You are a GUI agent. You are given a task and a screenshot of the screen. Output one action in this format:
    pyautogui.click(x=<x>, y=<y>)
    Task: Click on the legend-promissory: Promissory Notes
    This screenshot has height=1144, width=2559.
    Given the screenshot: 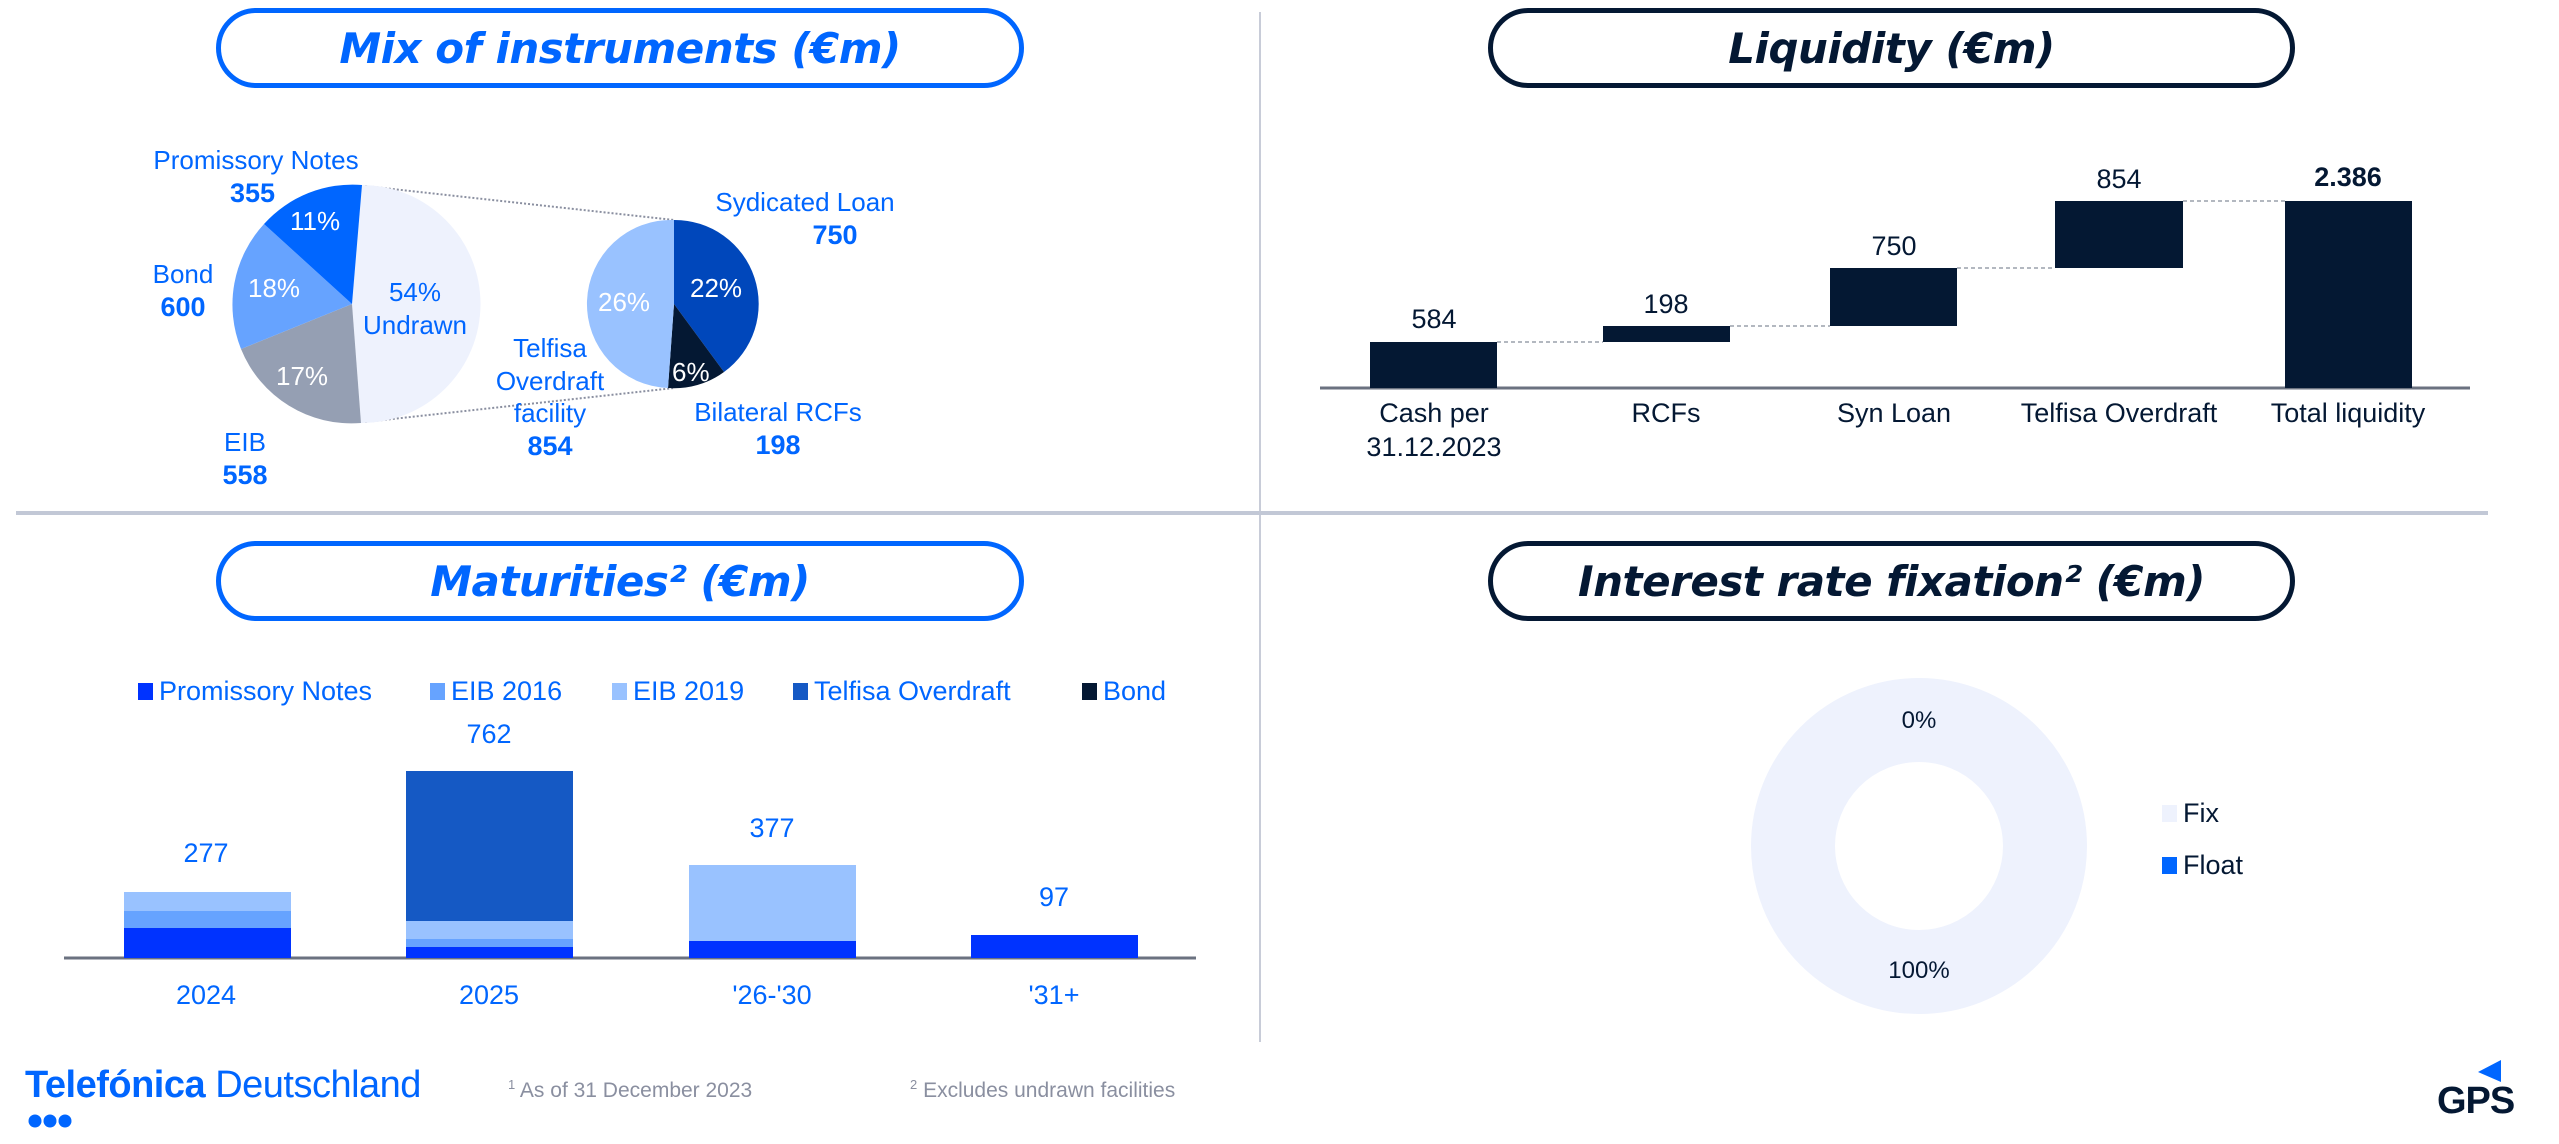 What is the action you would take?
    pyautogui.click(x=255, y=691)
    